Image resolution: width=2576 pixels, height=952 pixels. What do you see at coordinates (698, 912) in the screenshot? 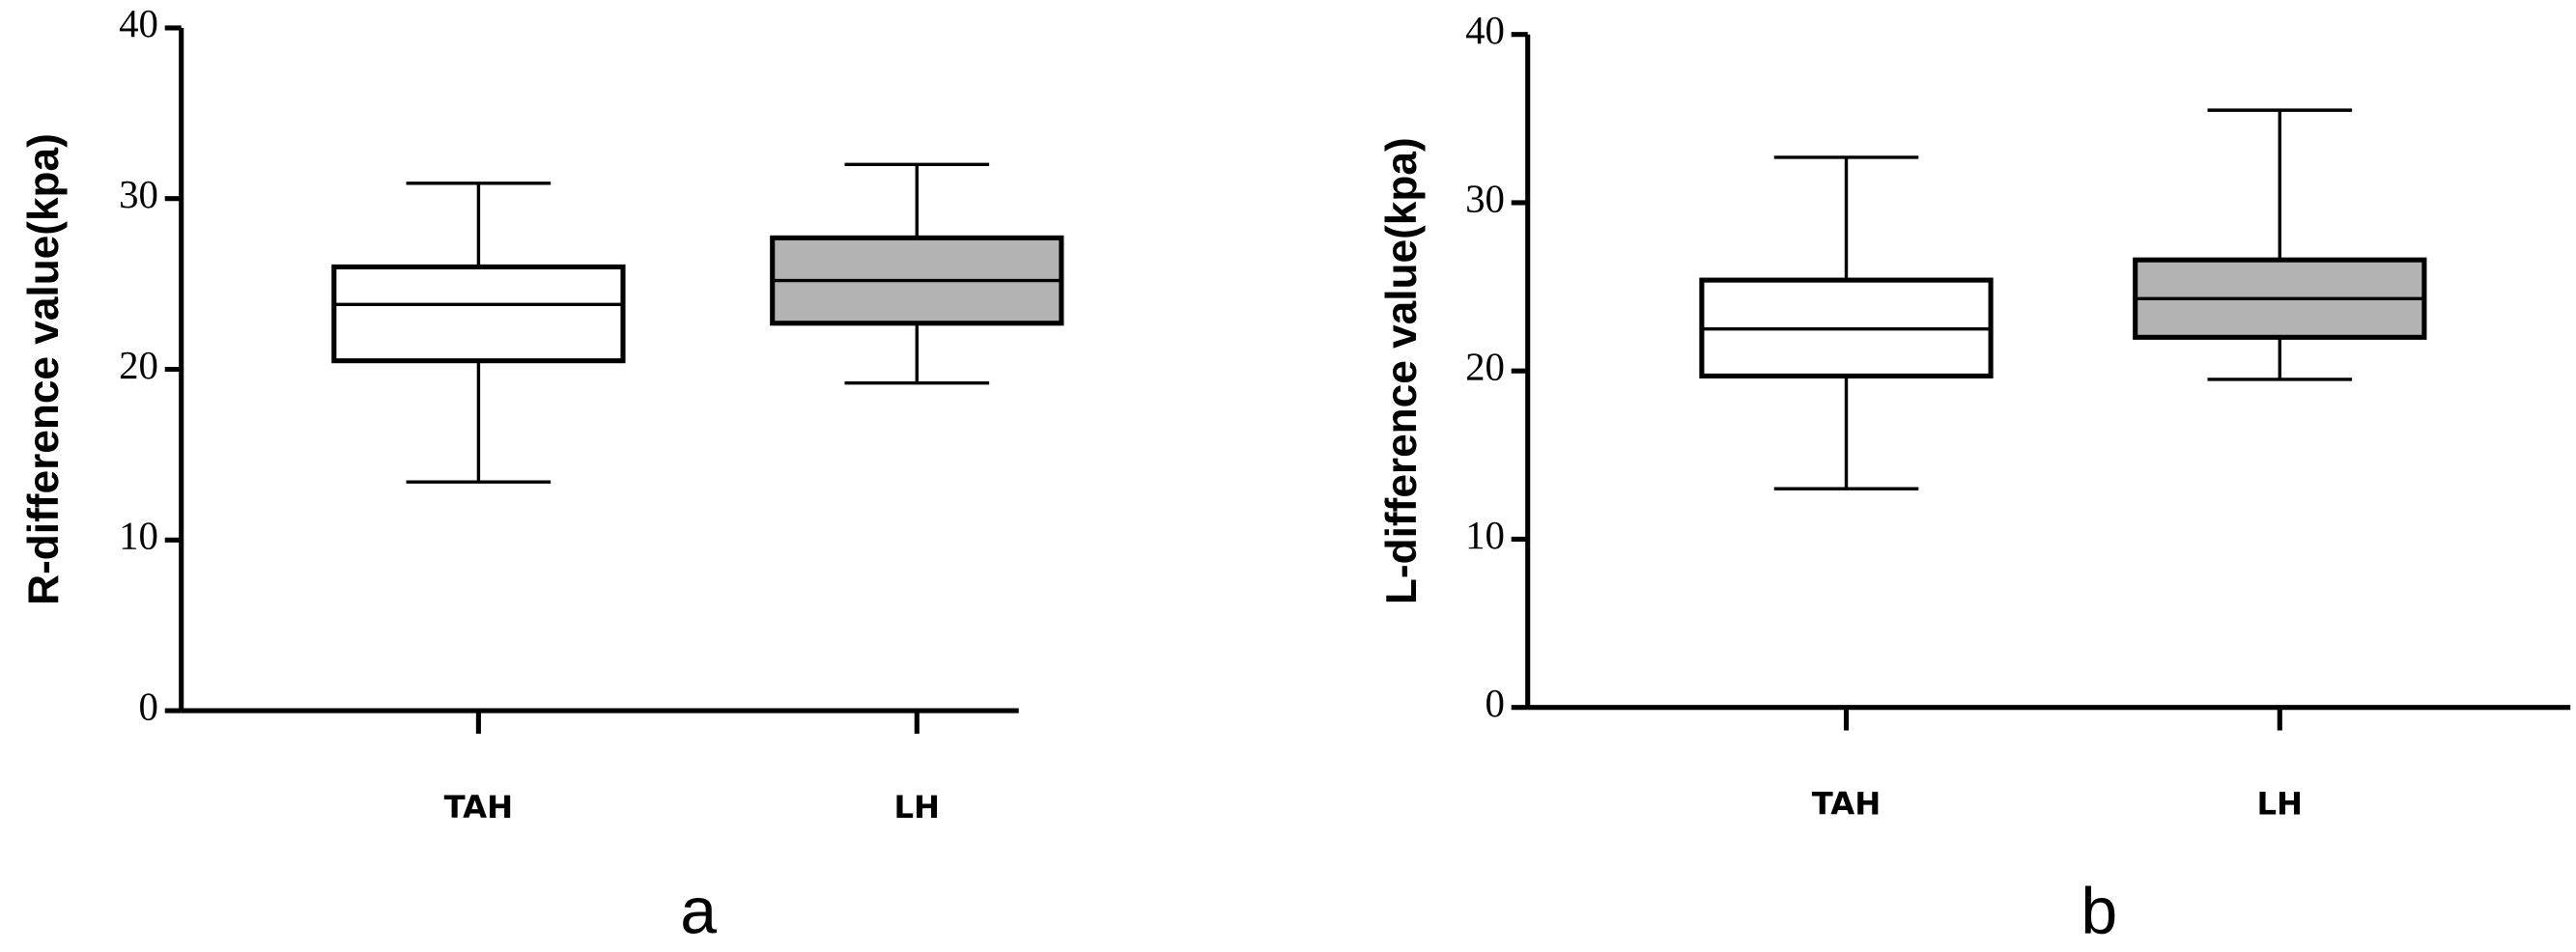
I see `panel-label: a` at bounding box center [698, 912].